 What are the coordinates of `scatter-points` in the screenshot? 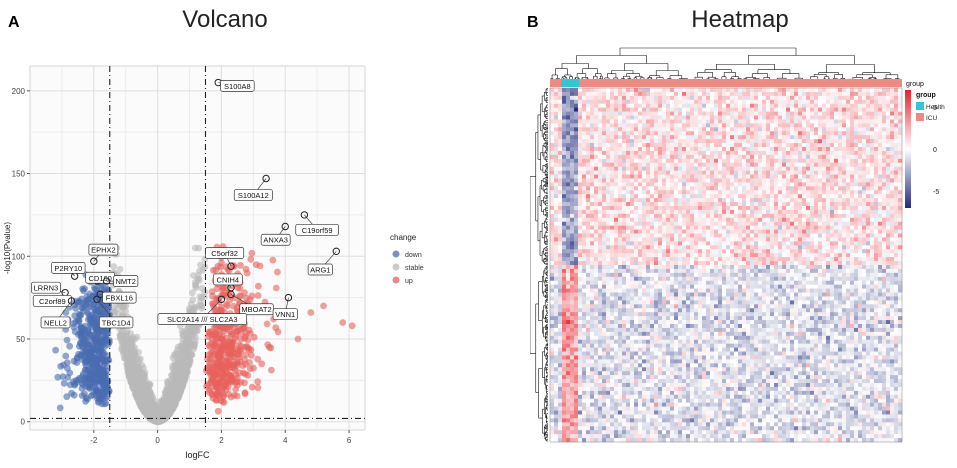 It's located at (203, 334).